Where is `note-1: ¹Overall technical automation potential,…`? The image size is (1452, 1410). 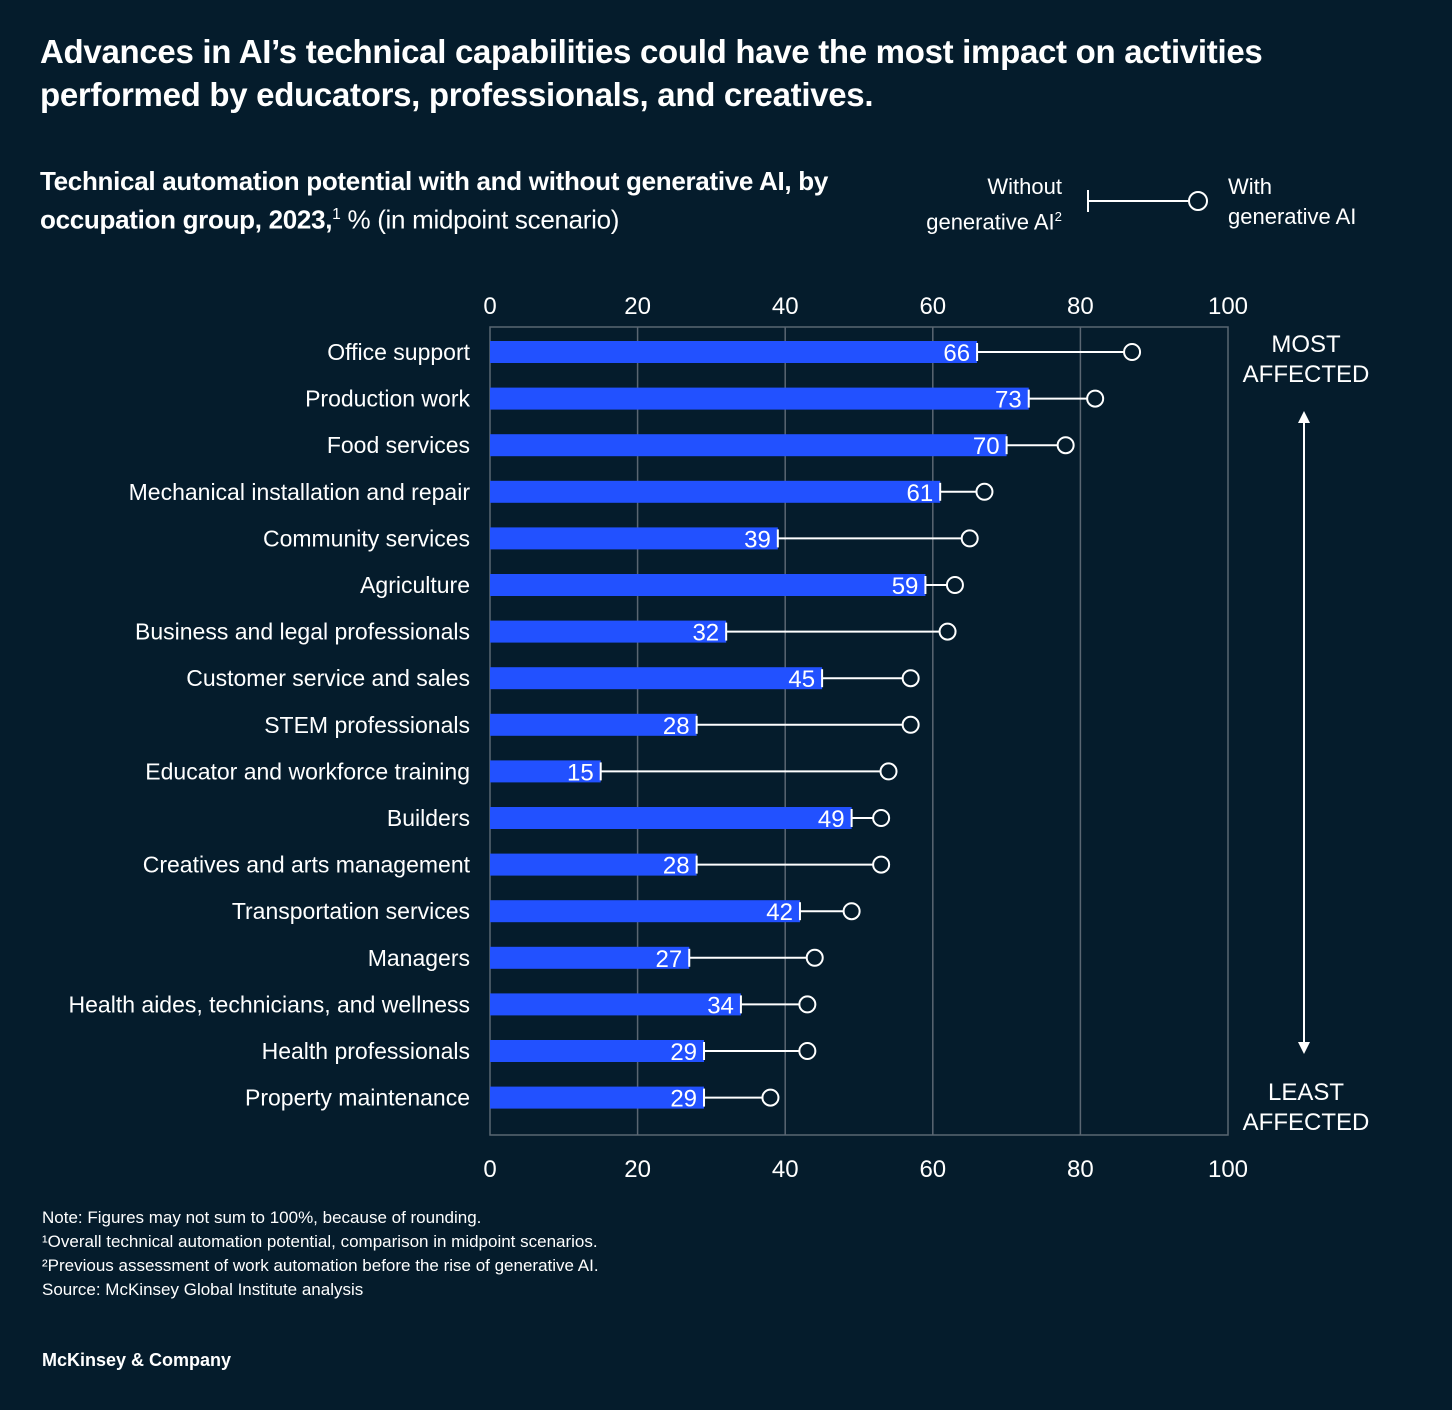 note-1: ¹Overall technical automation potential,… is located at coordinates (320, 1241).